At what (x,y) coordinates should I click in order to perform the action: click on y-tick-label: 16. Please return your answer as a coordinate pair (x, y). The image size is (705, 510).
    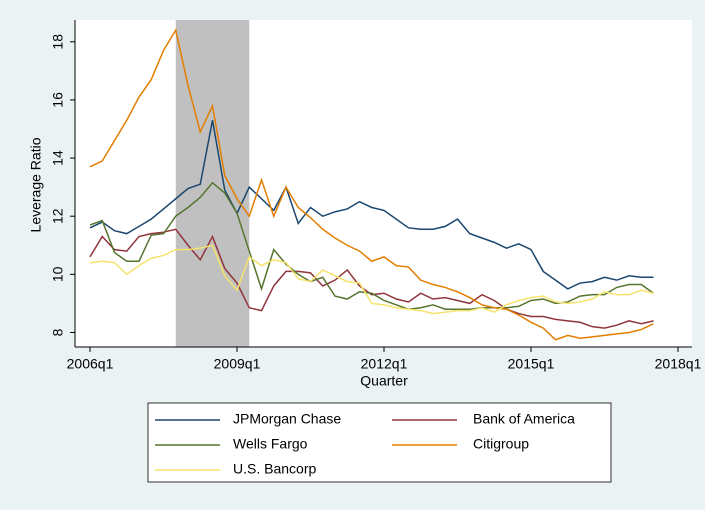
    Looking at the image, I should click on (58, 100).